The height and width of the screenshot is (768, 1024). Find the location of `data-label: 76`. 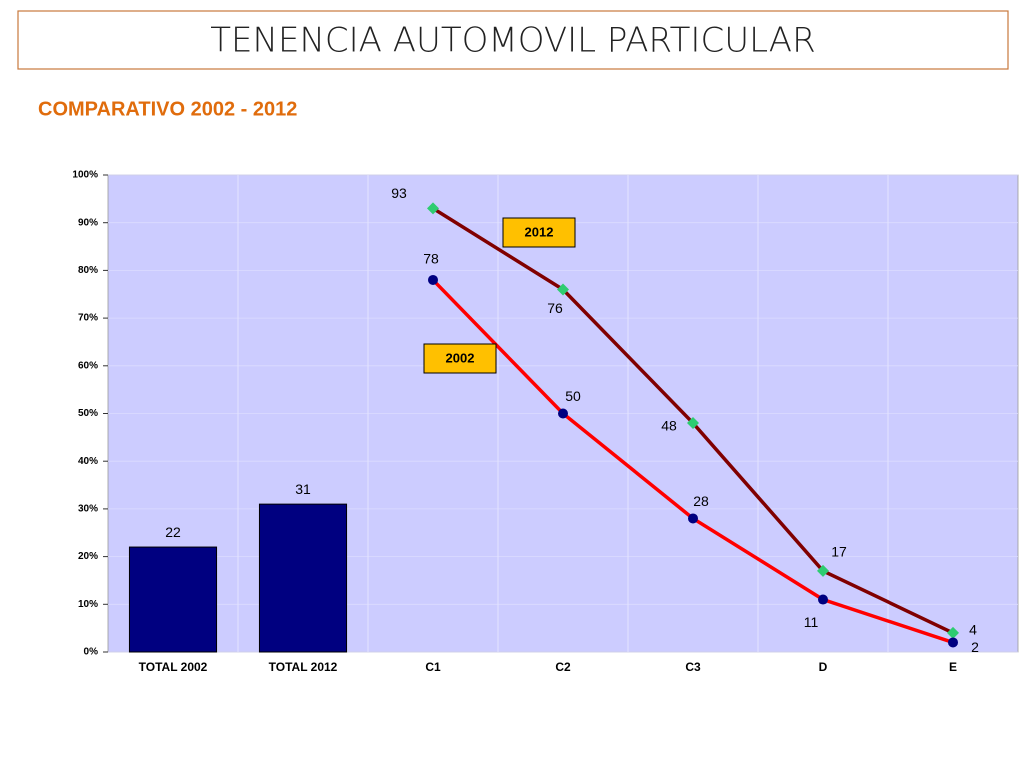

data-label: 76 is located at coordinates (555, 308).